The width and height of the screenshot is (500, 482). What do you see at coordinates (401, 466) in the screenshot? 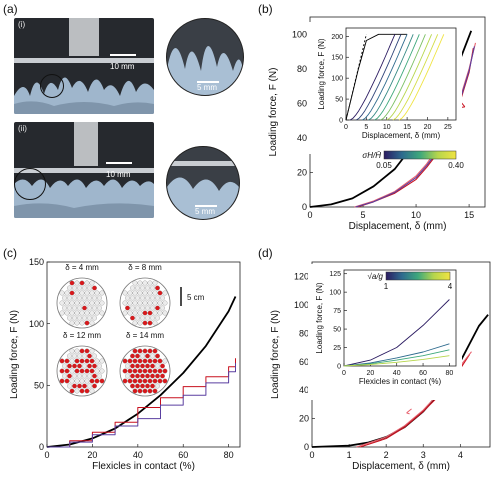
I see `d-x-axis-label: Displacement, δ (mm)` at bounding box center [401, 466].